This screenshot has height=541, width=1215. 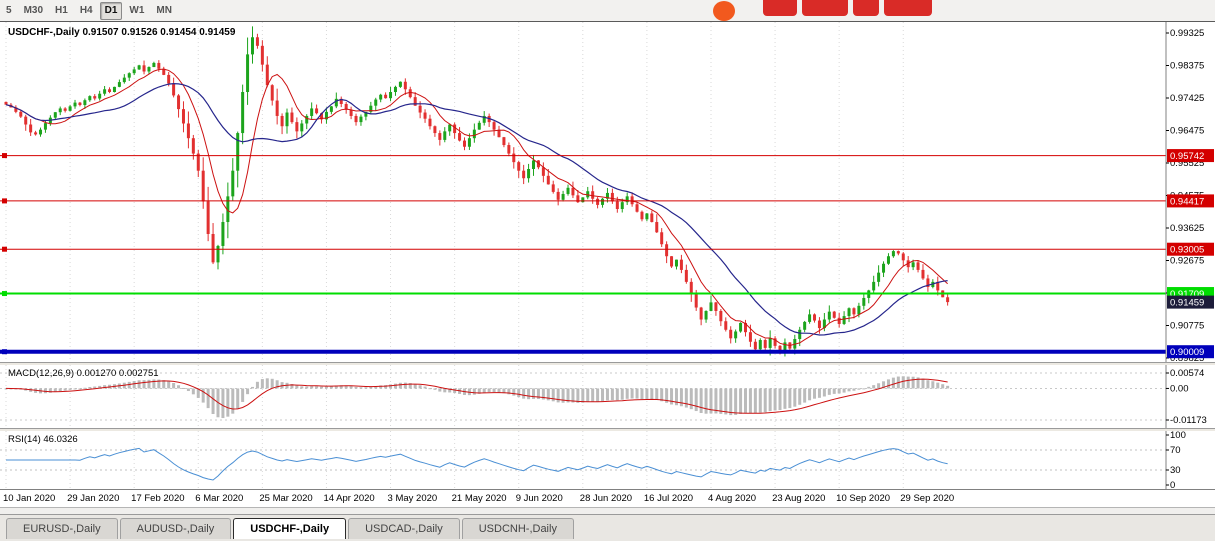 What do you see at coordinates (1178, 436) in the screenshot?
I see `rsi-axis-label: 100` at bounding box center [1178, 436].